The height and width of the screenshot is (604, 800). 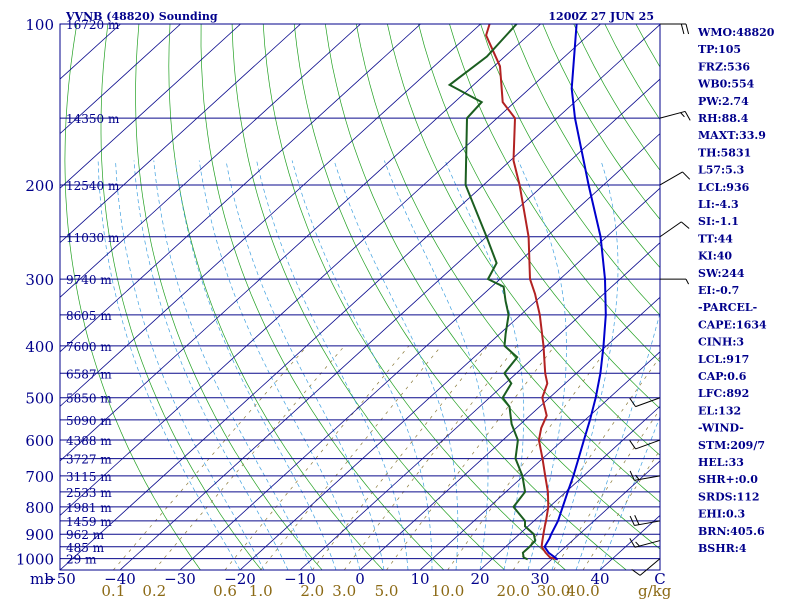 What do you see at coordinates (721, 342) in the screenshot?
I see `index-line-18: CINH:3` at bounding box center [721, 342].